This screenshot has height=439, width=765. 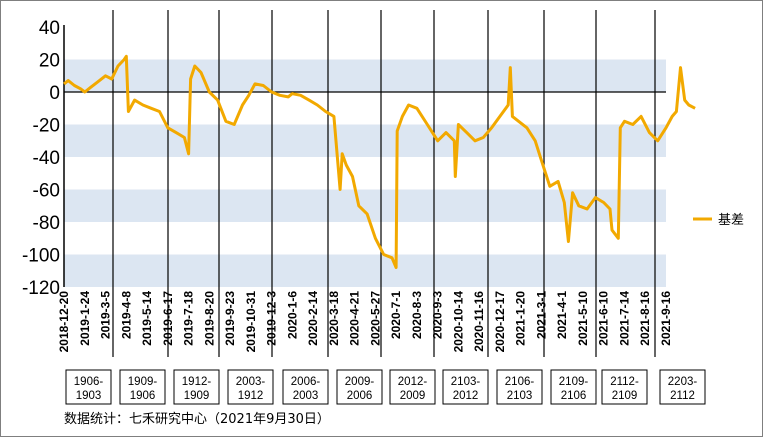 I want to click on x-tick-label: 2021-8-16, so click(x=645, y=318).